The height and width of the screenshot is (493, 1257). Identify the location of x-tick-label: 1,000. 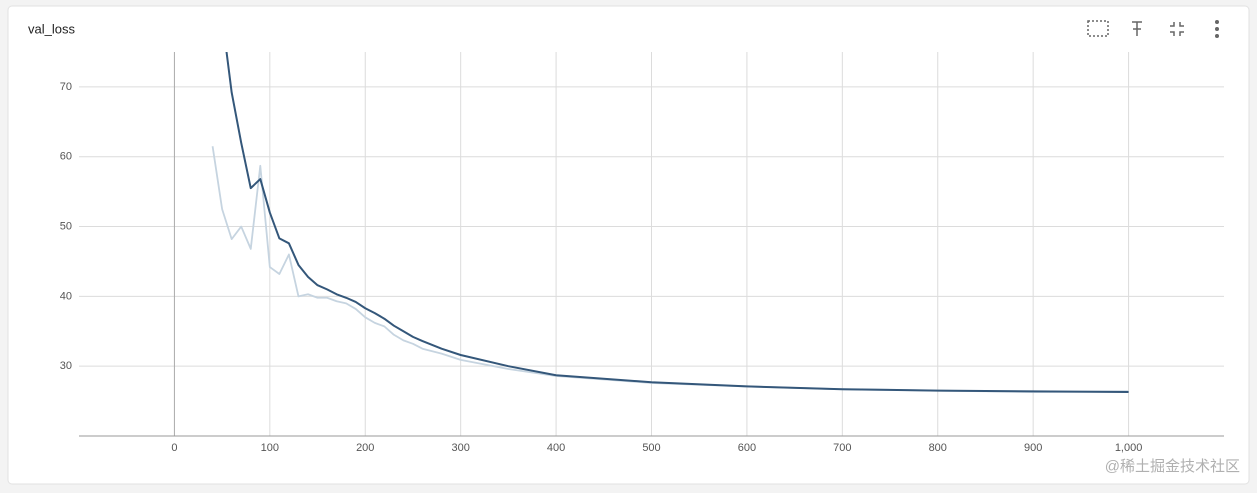
(1129, 448).